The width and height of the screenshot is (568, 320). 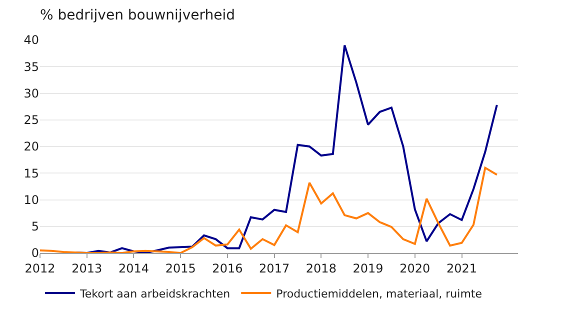 What do you see at coordinates (31, 120) in the screenshot?
I see `y-tick-label: 25` at bounding box center [31, 120].